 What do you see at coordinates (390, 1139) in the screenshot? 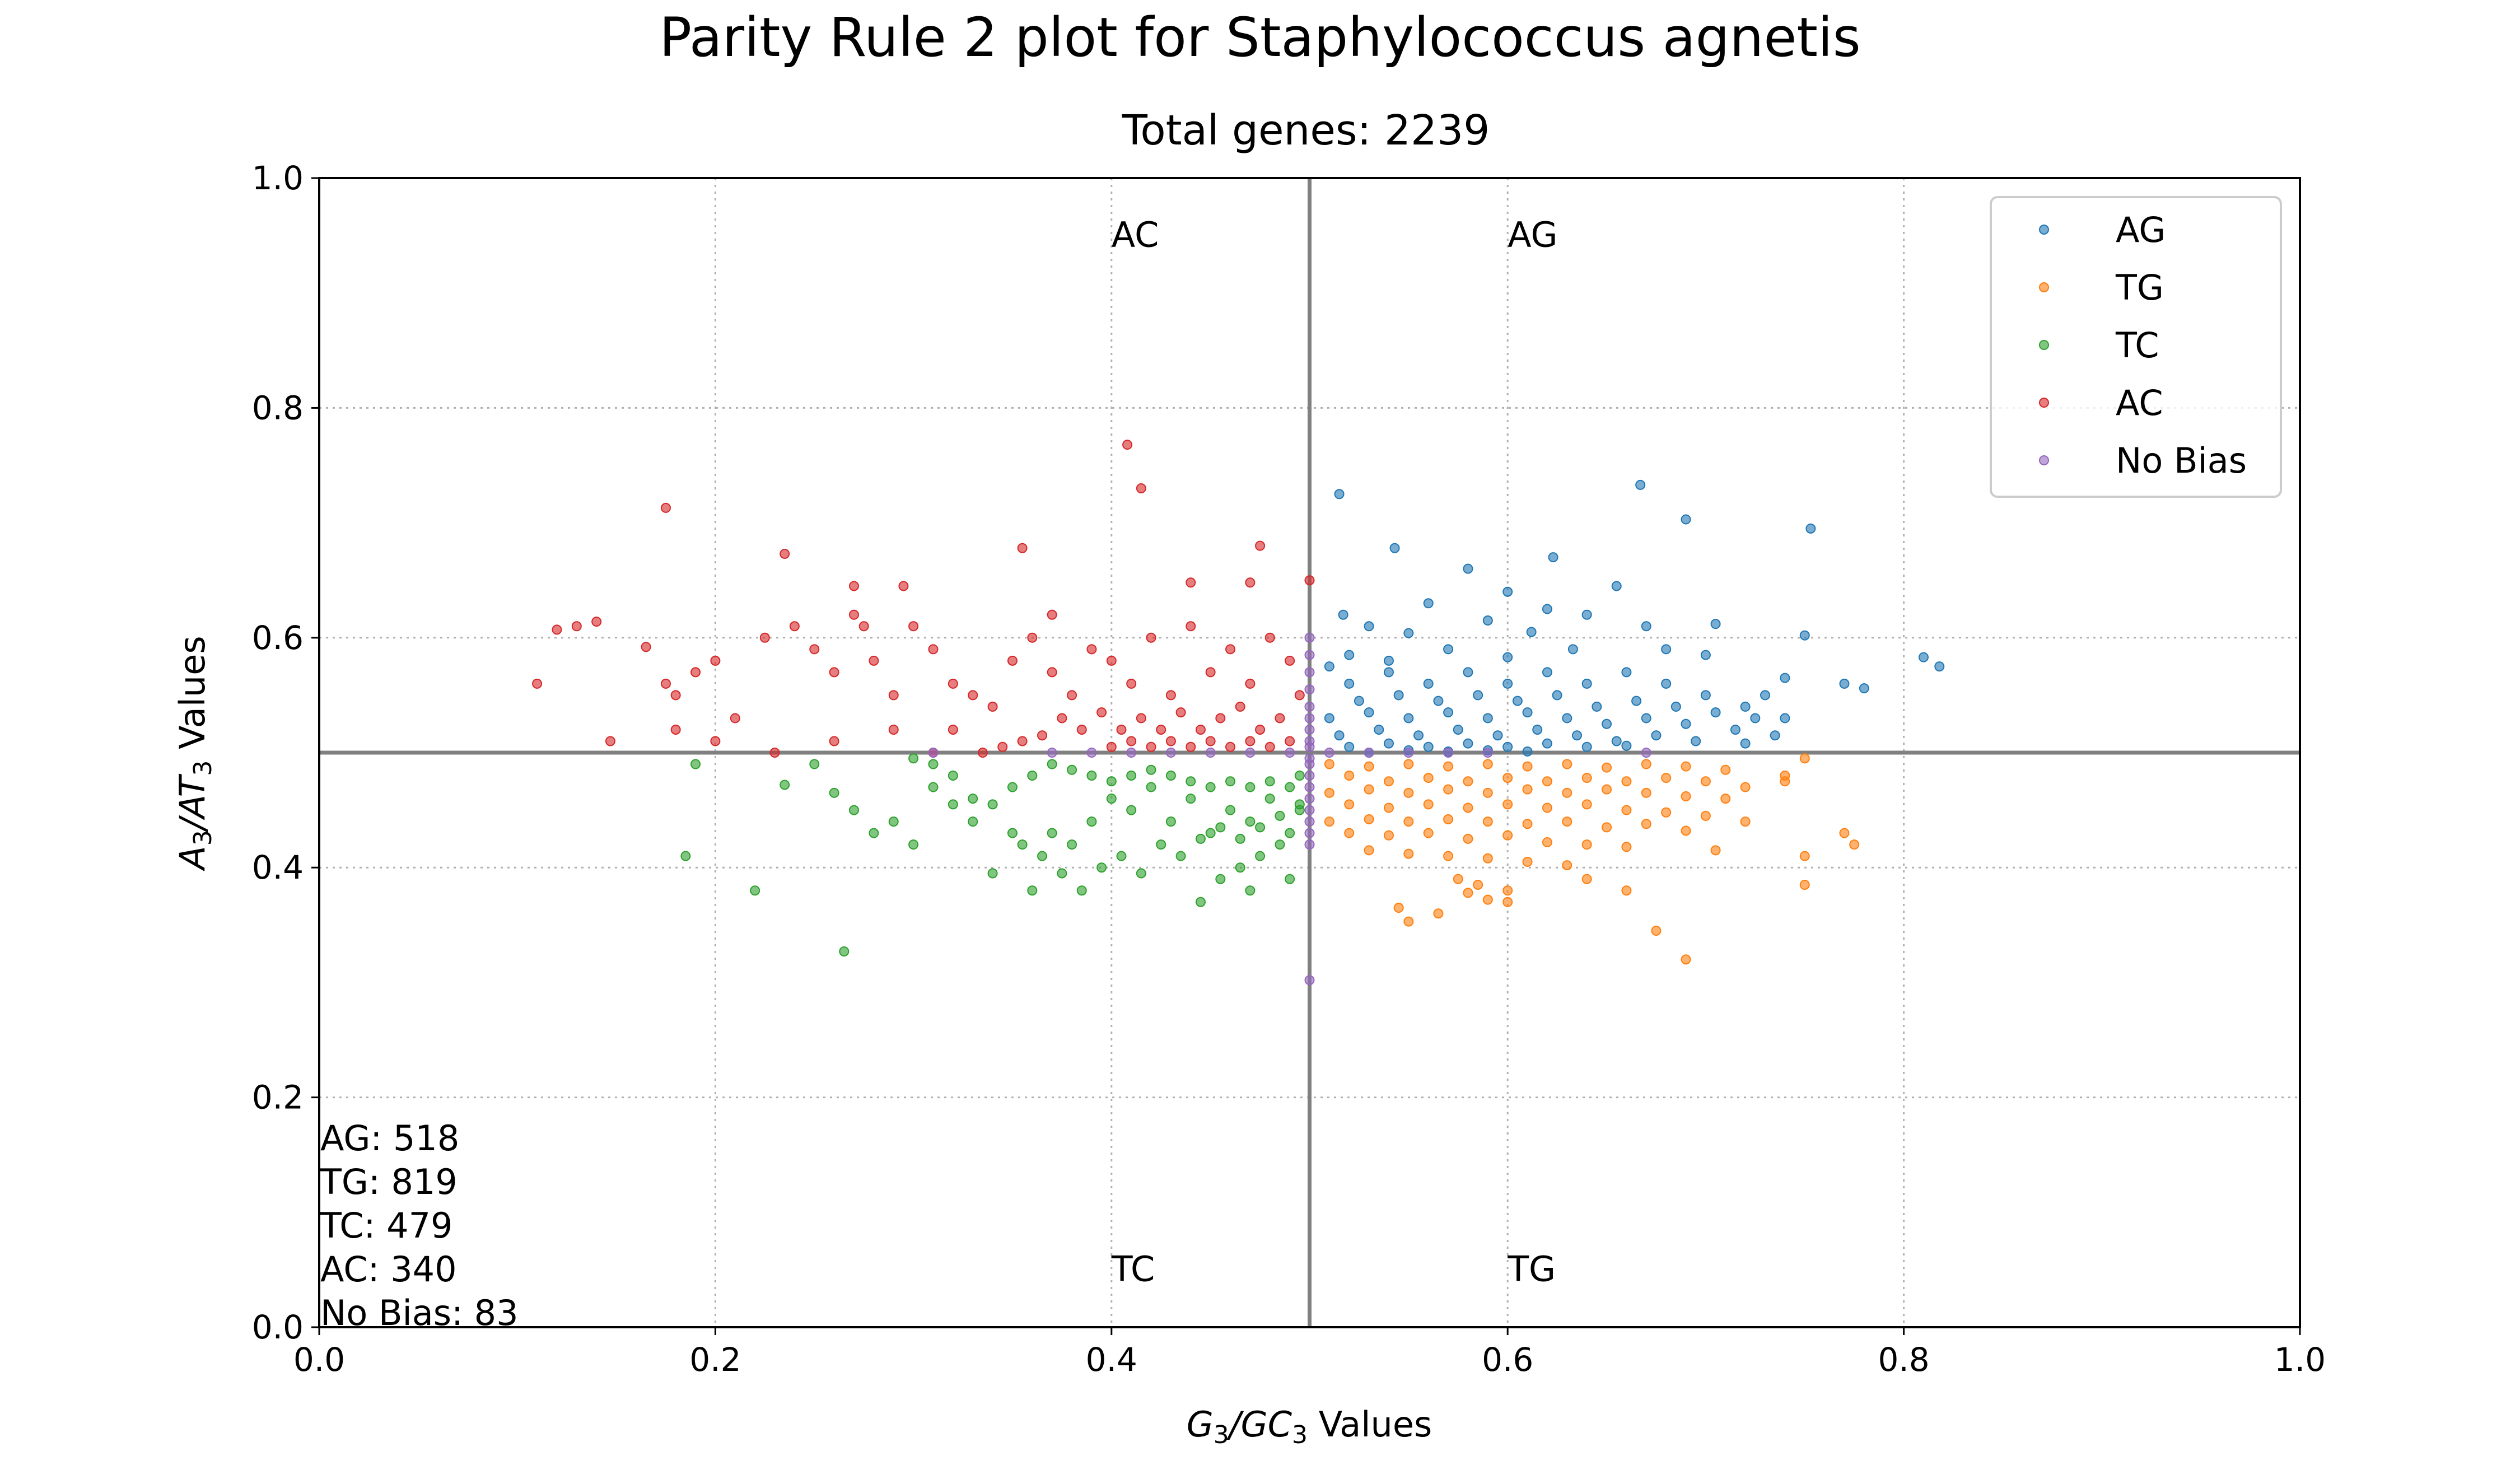
I see `gene-count-line: AG: 518` at bounding box center [390, 1139].